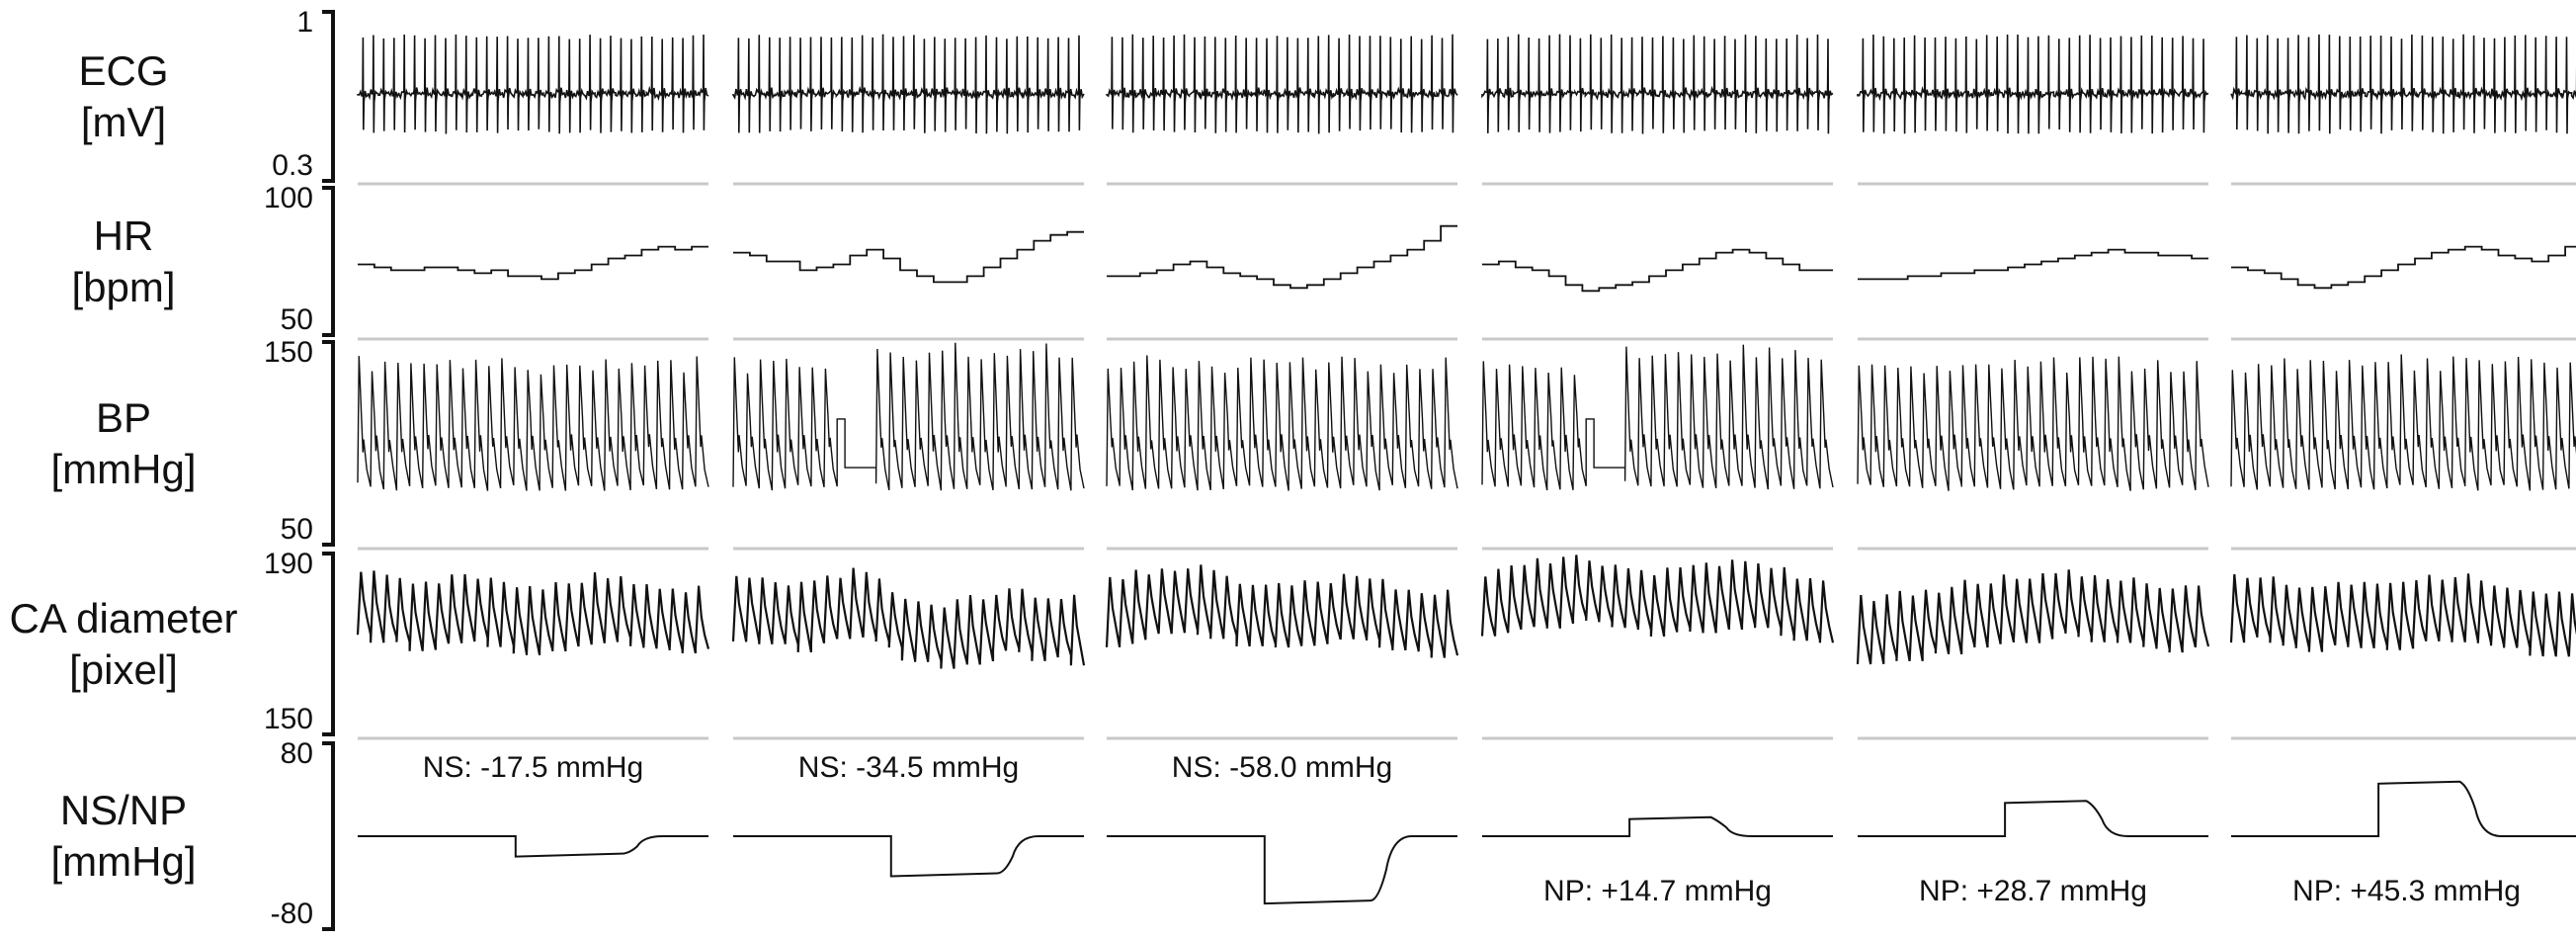 This screenshot has height=940, width=2576. I want to click on tick-max-bp: 150, so click(288, 353).